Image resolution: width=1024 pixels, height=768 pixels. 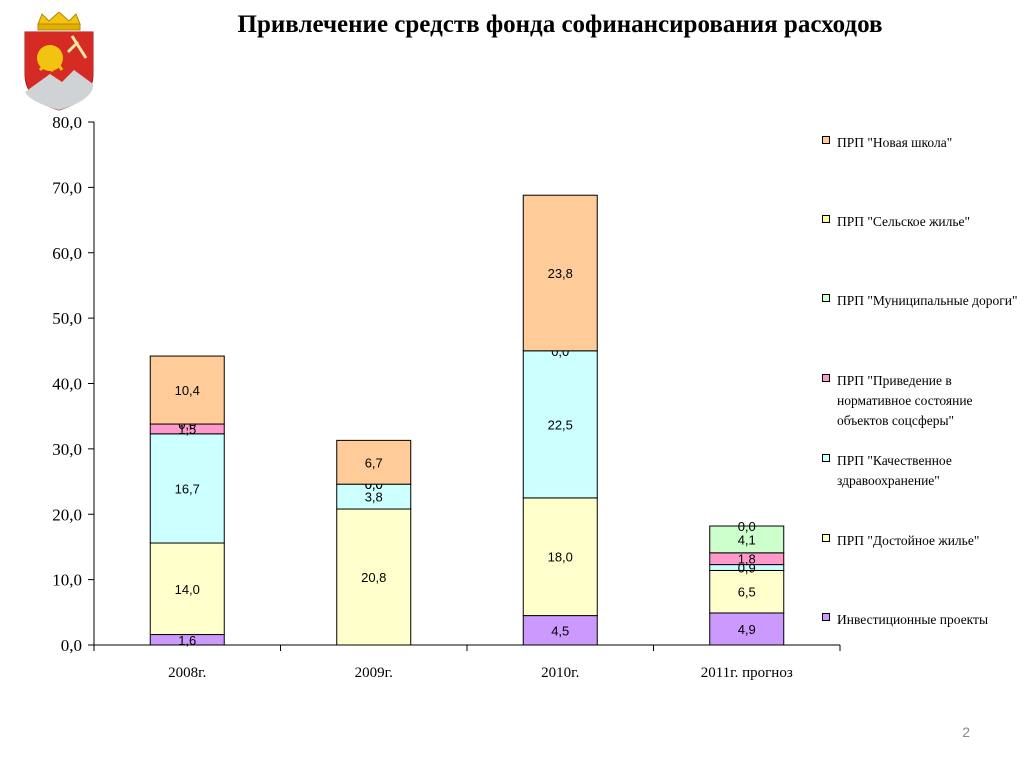 What do you see at coordinates (908, 540) in the screenshot?
I see `legend-label: ПРП "Достойное жилье"` at bounding box center [908, 540].